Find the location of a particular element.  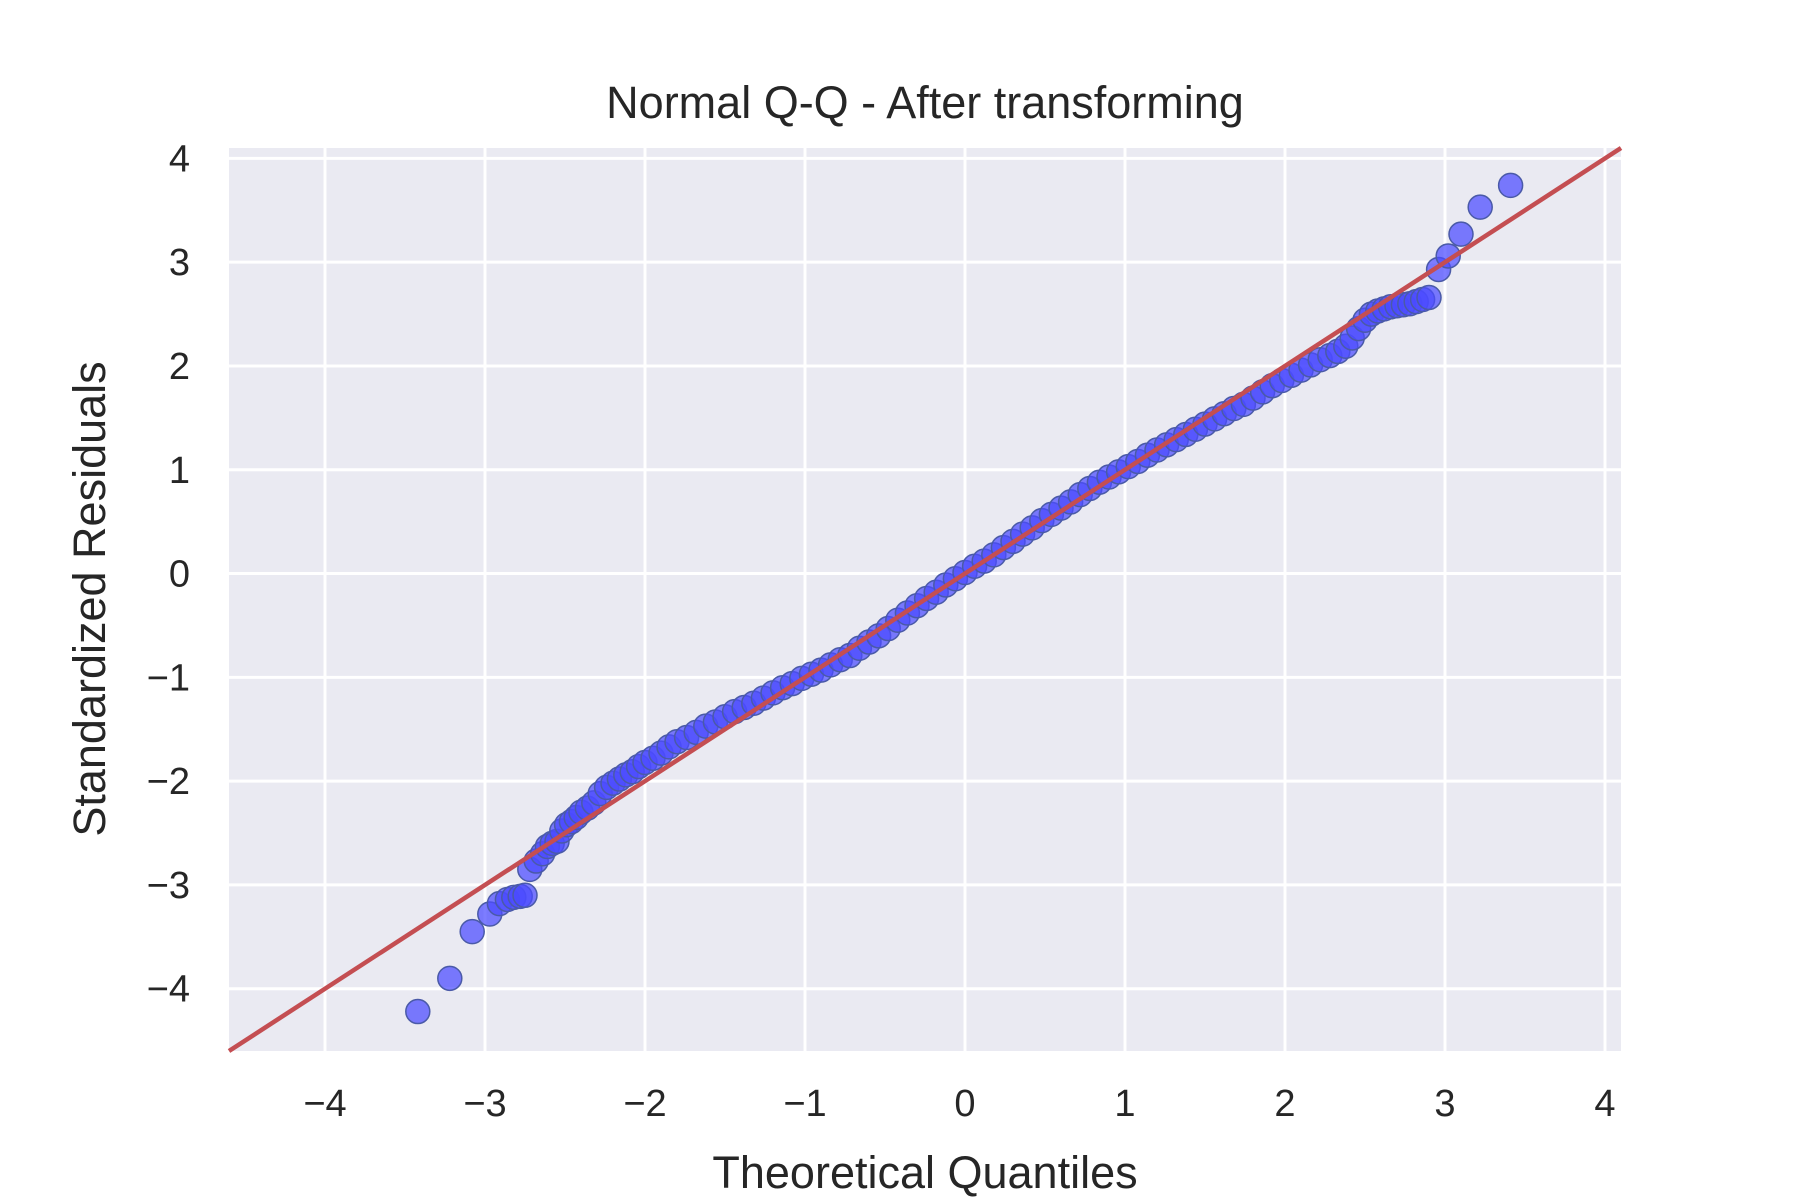

x-tick-label: 1 is located at coordinates (1124, 1104).